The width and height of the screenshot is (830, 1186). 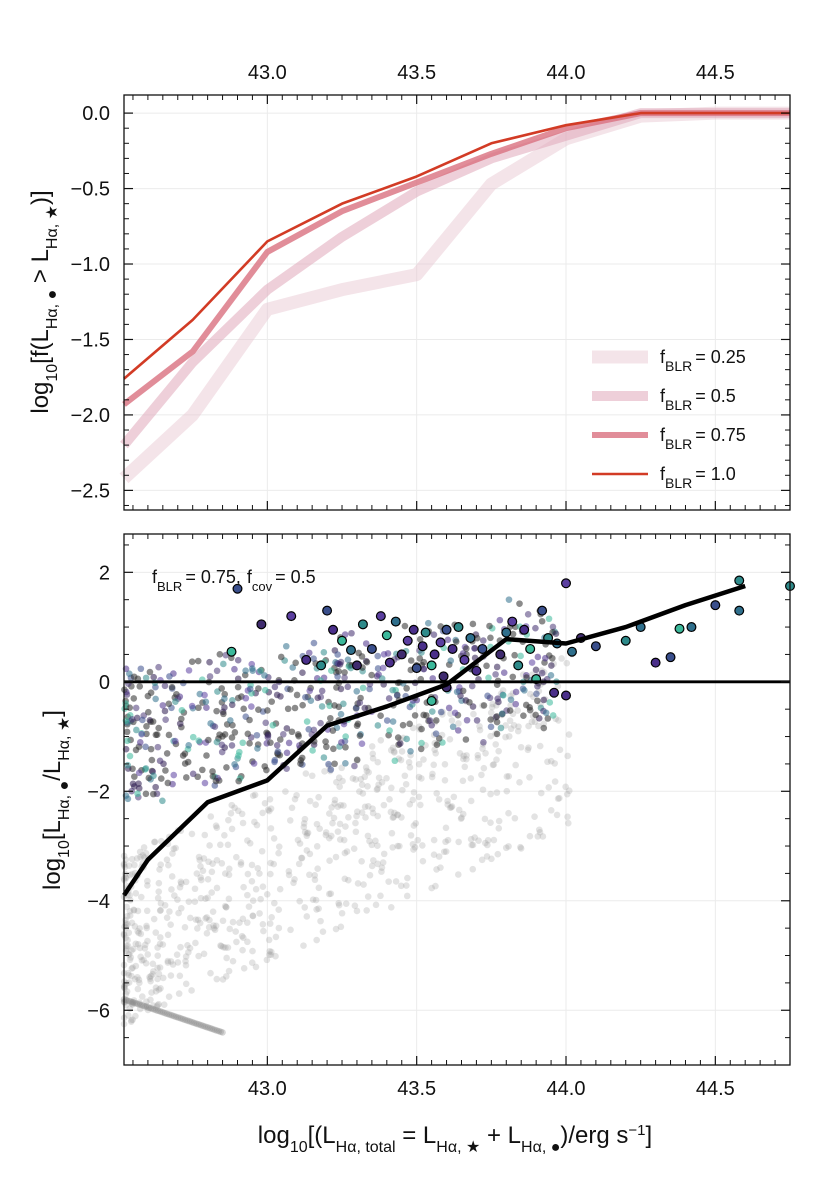 I want to click on top-y-tick-label: −2.5, so click(x=90, y=491).